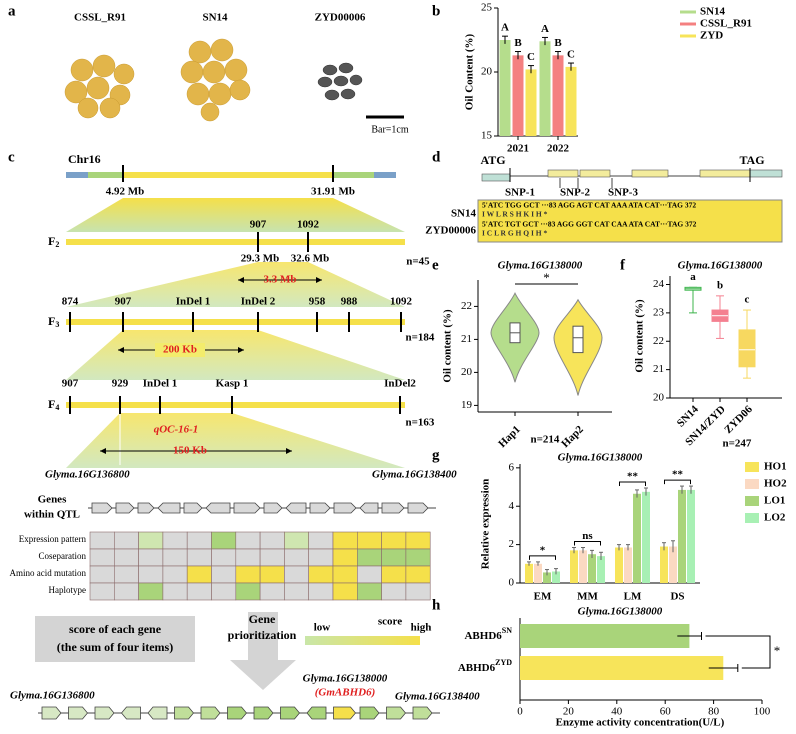 Image resolution: width=796 pixels, height=734 pixels. Describe the element at coordinates (57, 244) in the screenshot. I see `generation: 2` at that location.